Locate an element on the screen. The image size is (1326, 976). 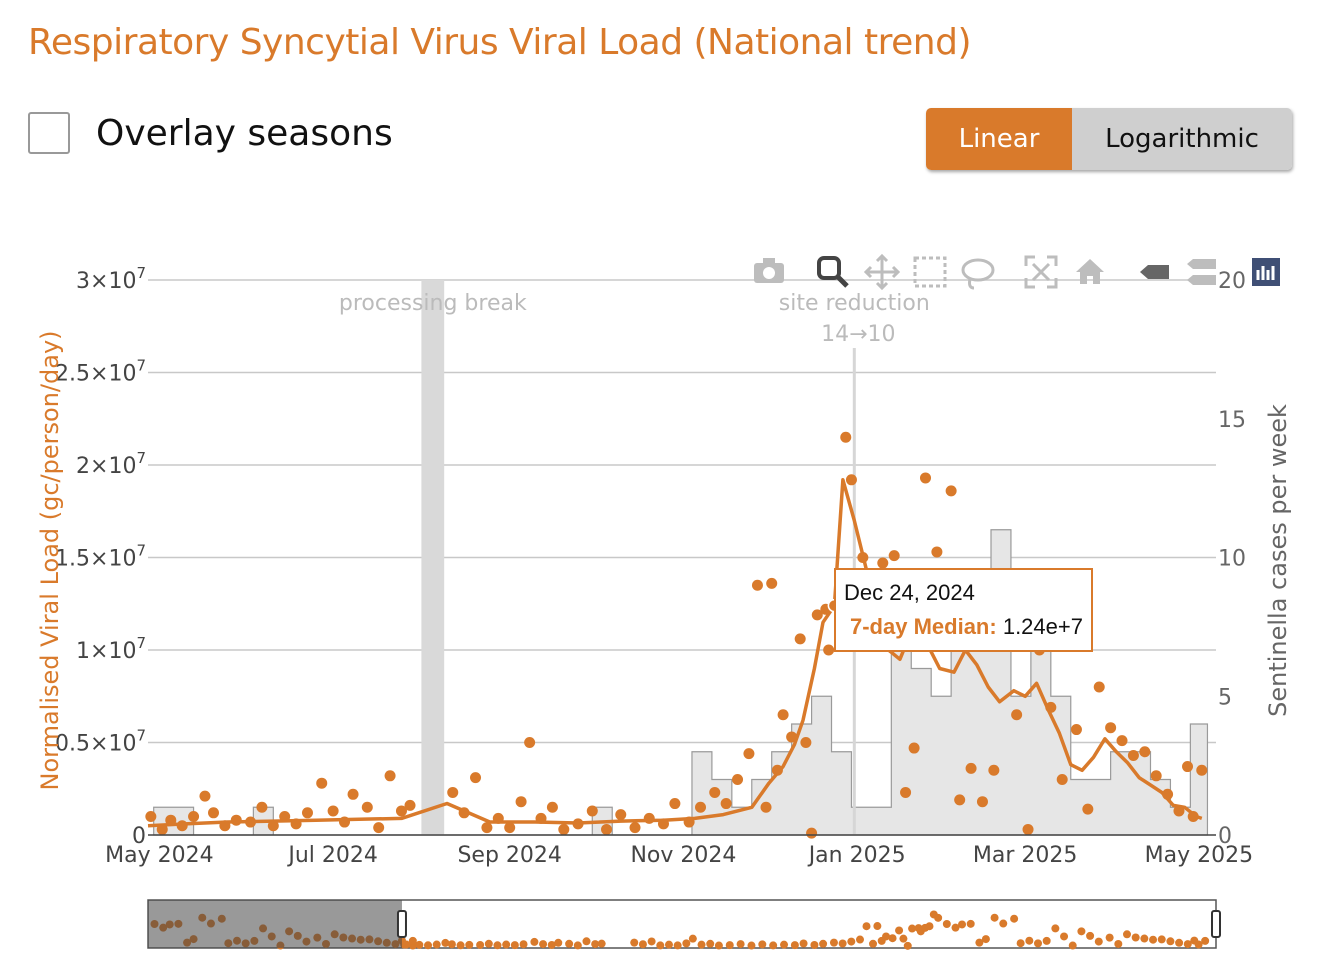
camera-icon is located at coordinates (769, 270).